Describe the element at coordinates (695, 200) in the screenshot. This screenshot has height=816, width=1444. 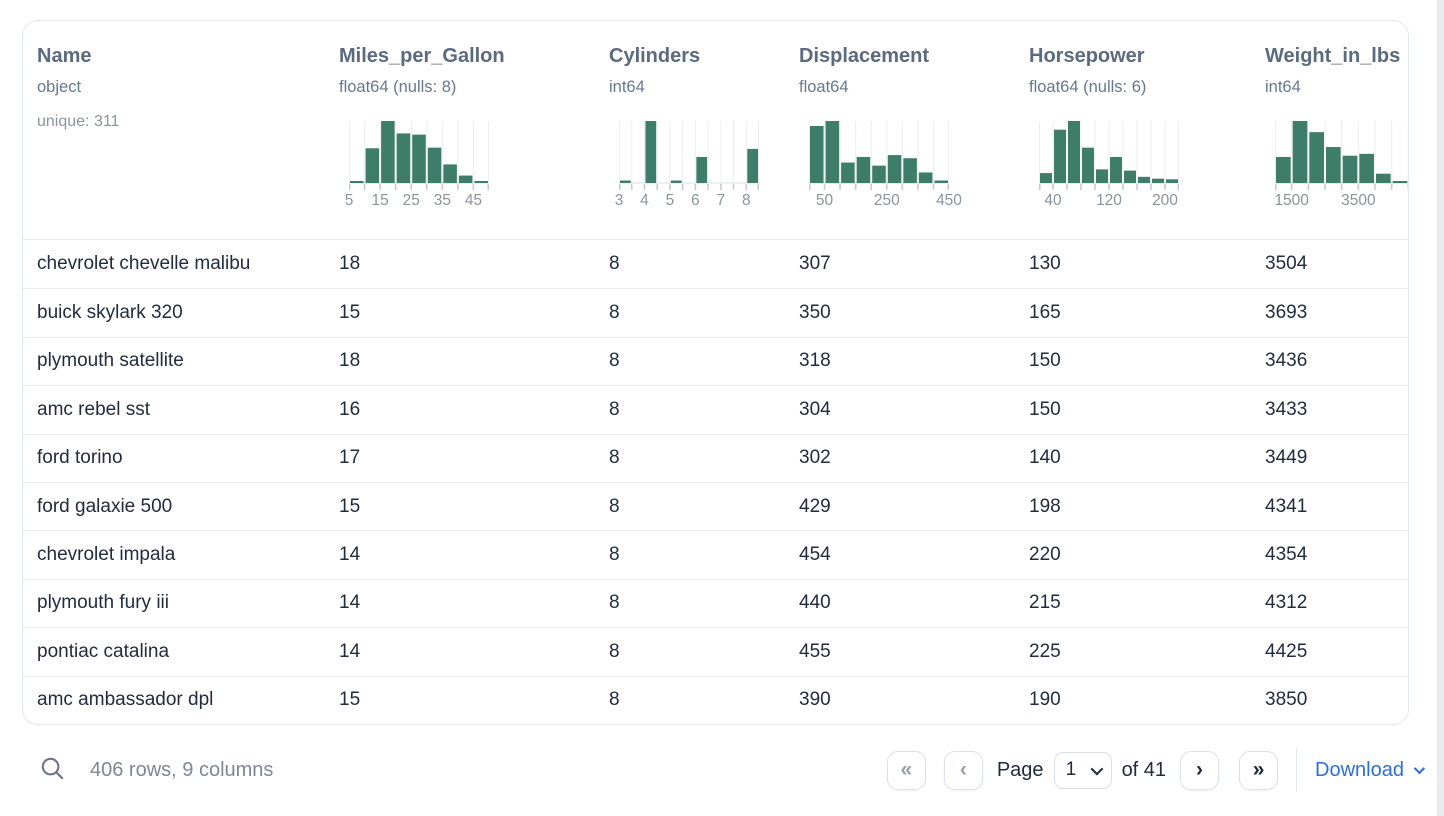
I see `svg-text: 6` at that location.